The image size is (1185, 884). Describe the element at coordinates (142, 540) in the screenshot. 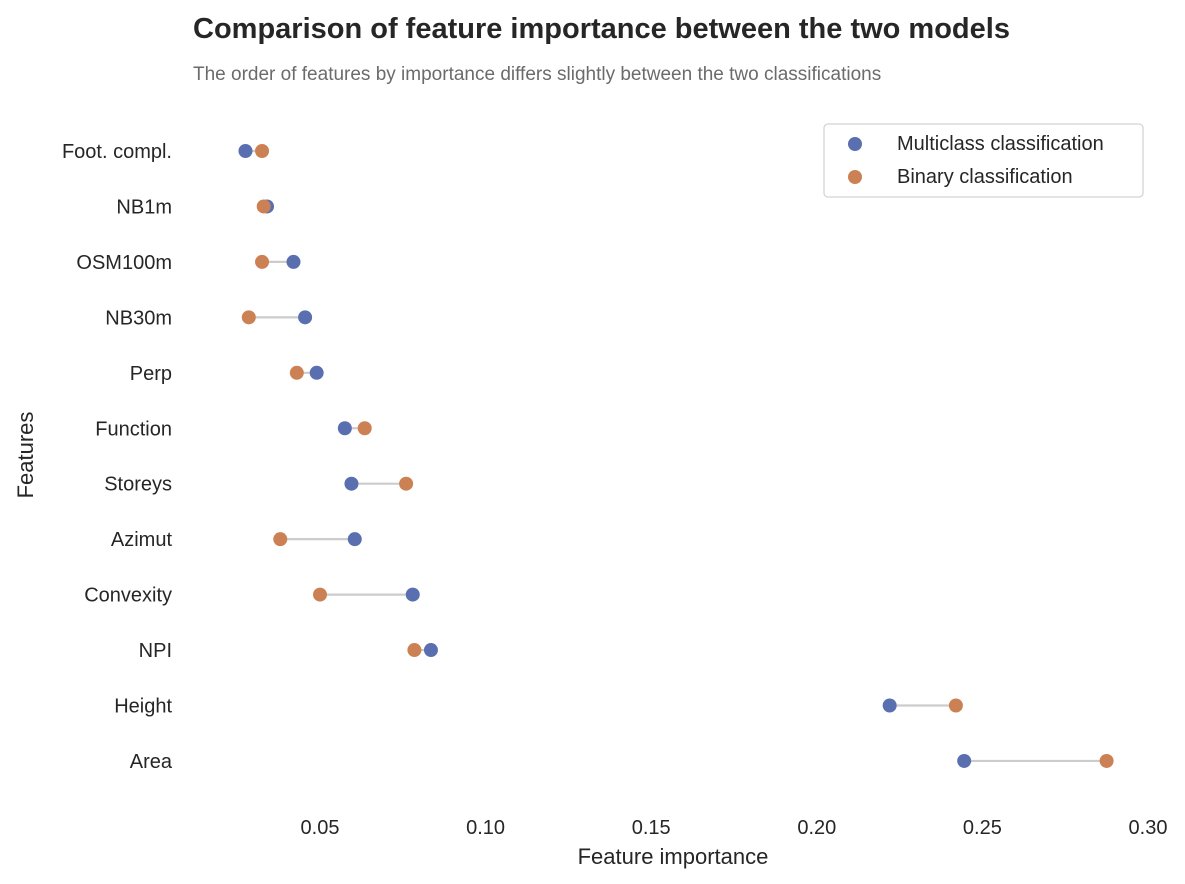

I see `y-tick-label: Azimut` at that location.